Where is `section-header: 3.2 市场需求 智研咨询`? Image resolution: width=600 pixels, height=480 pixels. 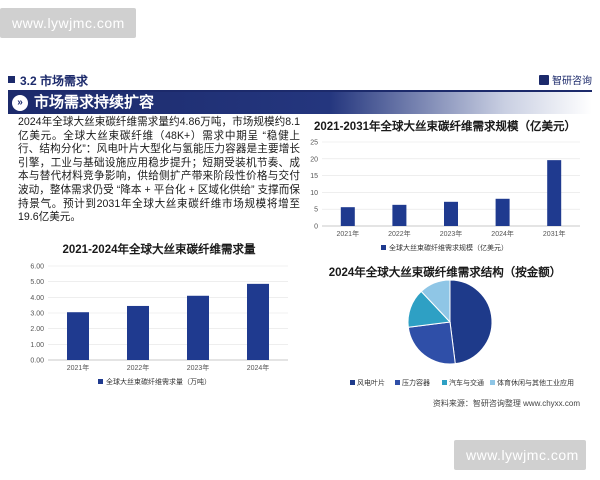
section-header: 3.2 市场需求 智研咨询 is located at coordinates (300, 81).